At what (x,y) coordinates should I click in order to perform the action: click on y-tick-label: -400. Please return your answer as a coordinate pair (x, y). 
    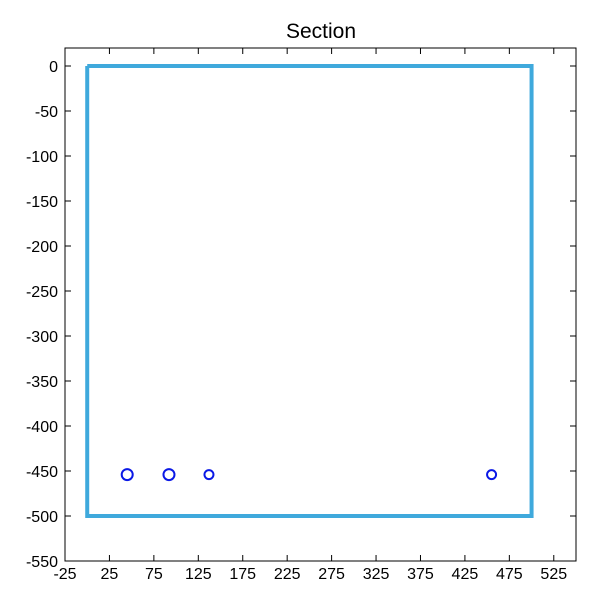
    Looking at the image, I should click on (42, 427).